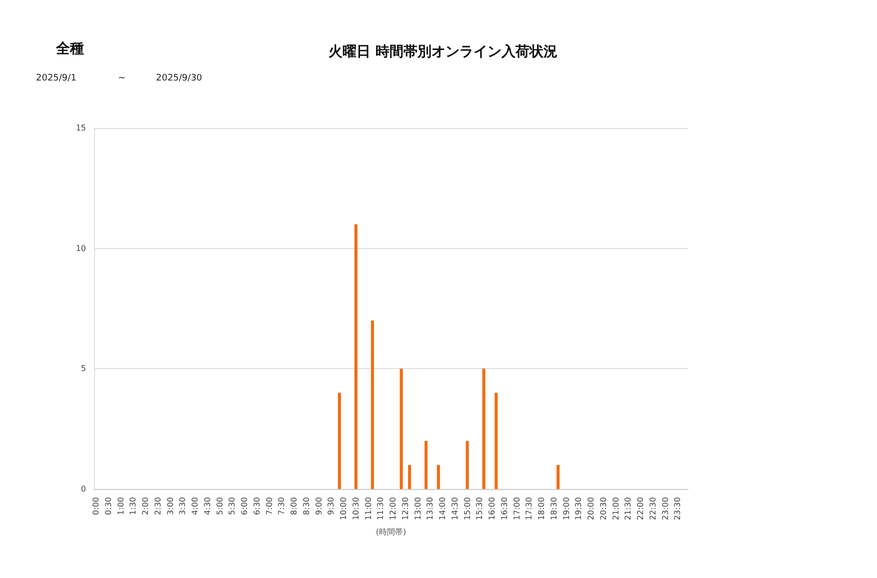  What do you see at coordinates (553, 508) in the screenshot?
I see `x-tick-label: 18:30` at bounding box center [553, 508].